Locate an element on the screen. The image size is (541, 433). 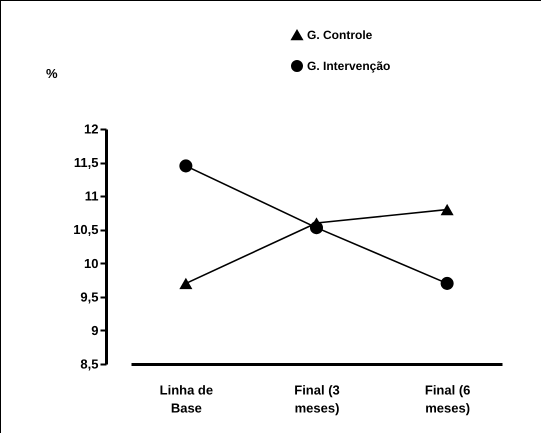
legend-label: G. Controle is located at coordinates (340, 35).